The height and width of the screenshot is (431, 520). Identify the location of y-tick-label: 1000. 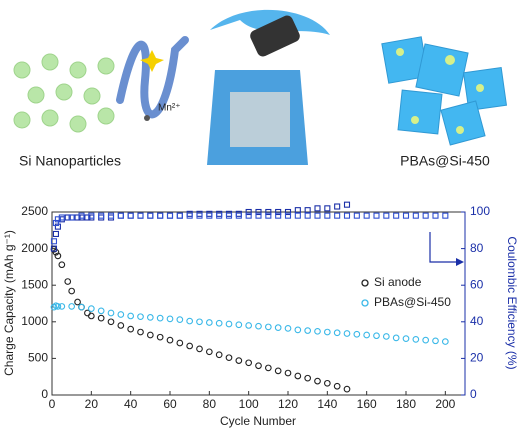
(34, 321).